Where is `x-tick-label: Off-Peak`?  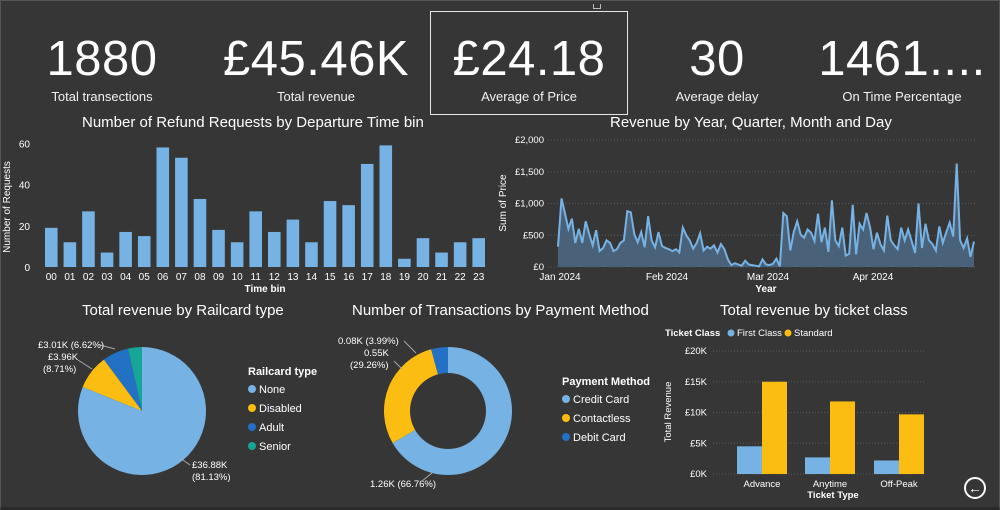
x-tick-label: Off-Peak is located at coordinates (899, 484).